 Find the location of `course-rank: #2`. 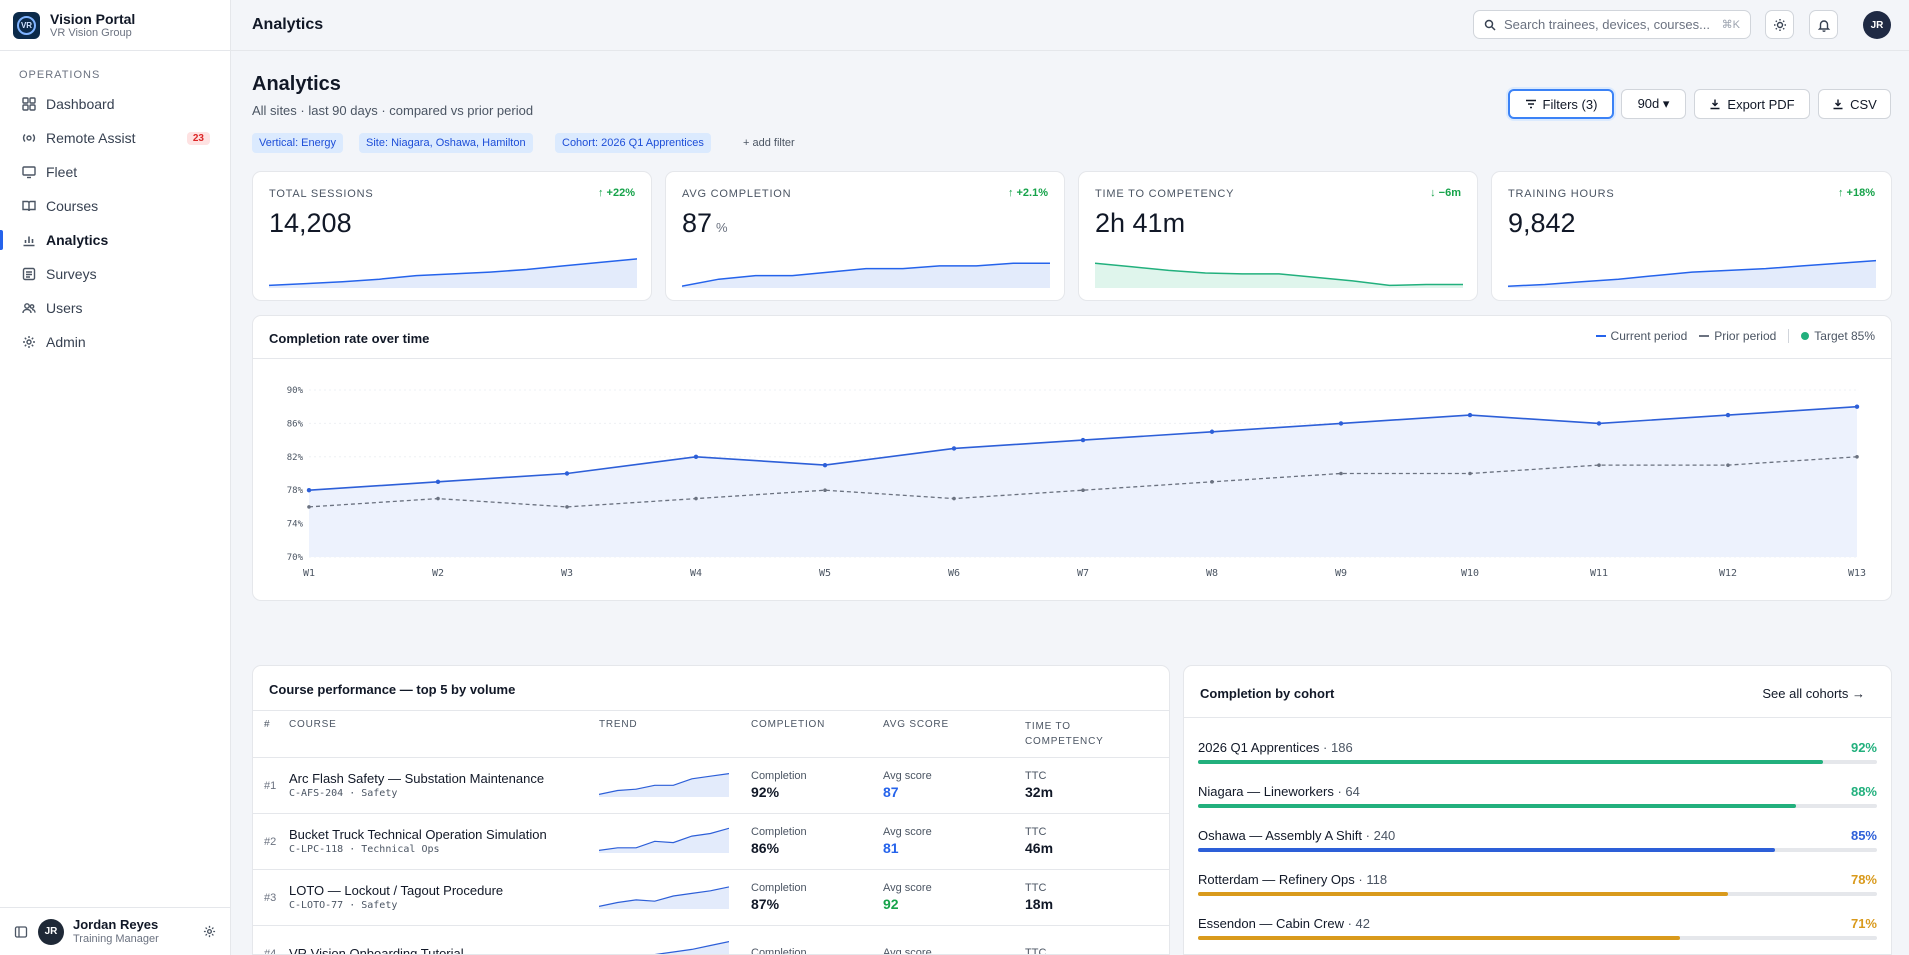

course-rank: #2 is located at coordinates (271, 841).